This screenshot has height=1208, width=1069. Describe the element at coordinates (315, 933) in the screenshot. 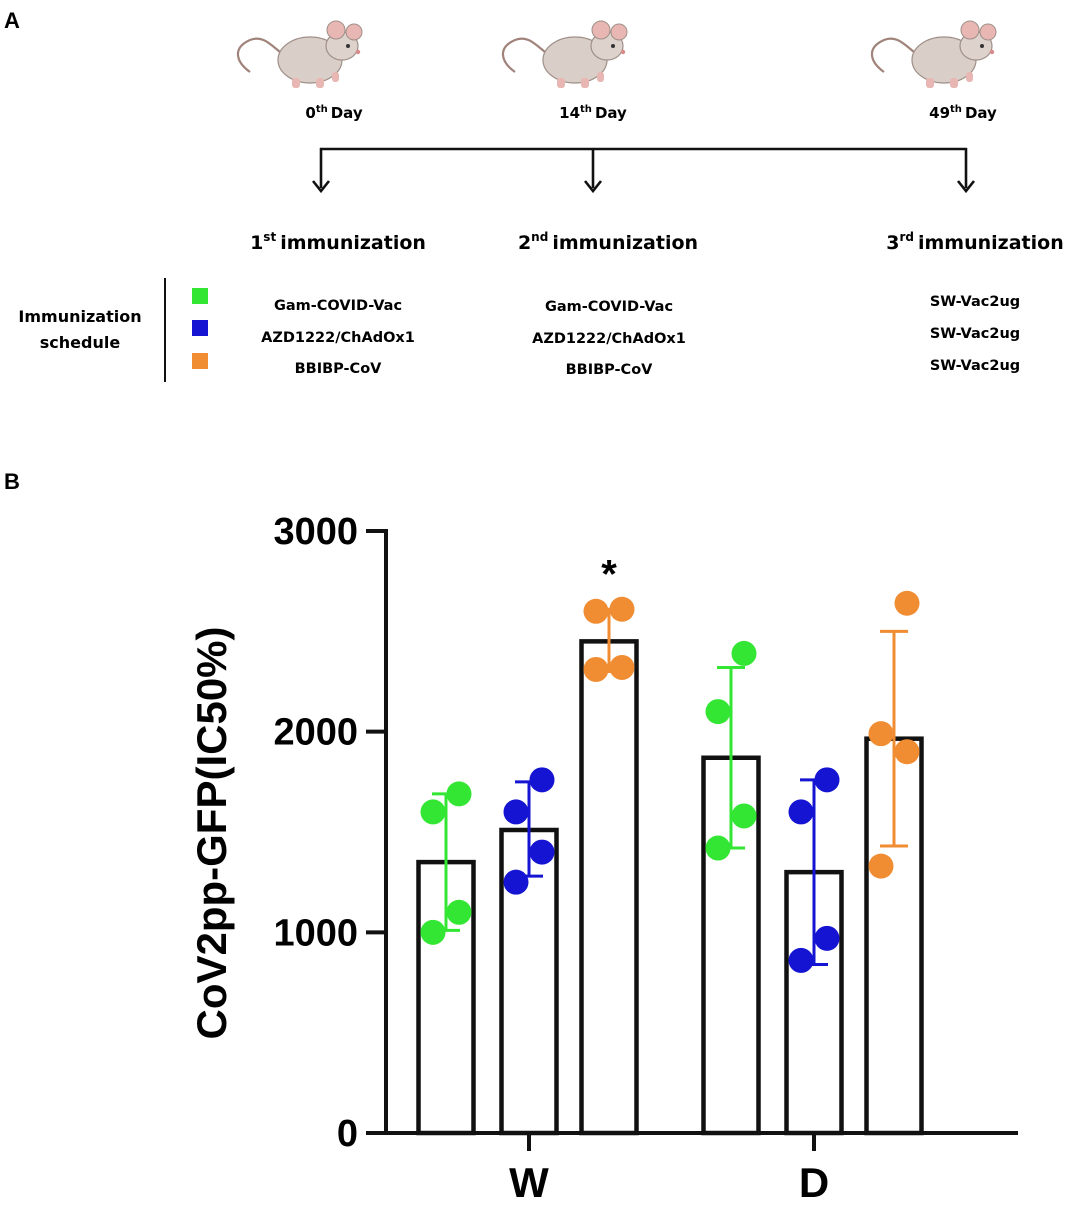

I see `y-tick-label-1000: 1000` at that location.